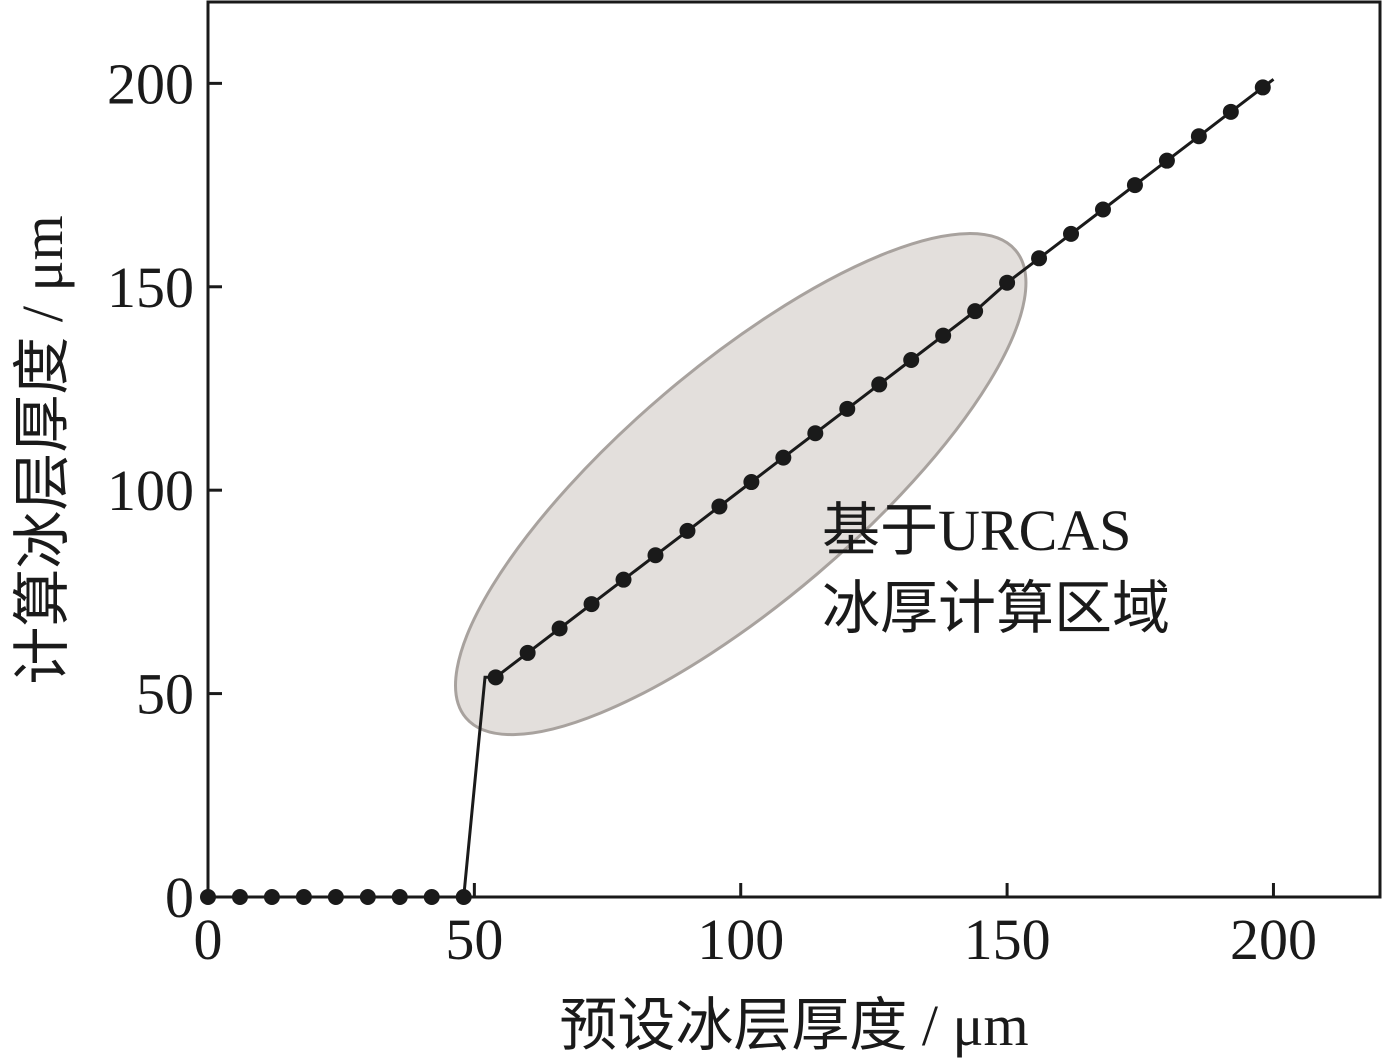 This screenshot has width=1384, height=1063. I want to click on y-tick-label: 150, so click(150, 287).